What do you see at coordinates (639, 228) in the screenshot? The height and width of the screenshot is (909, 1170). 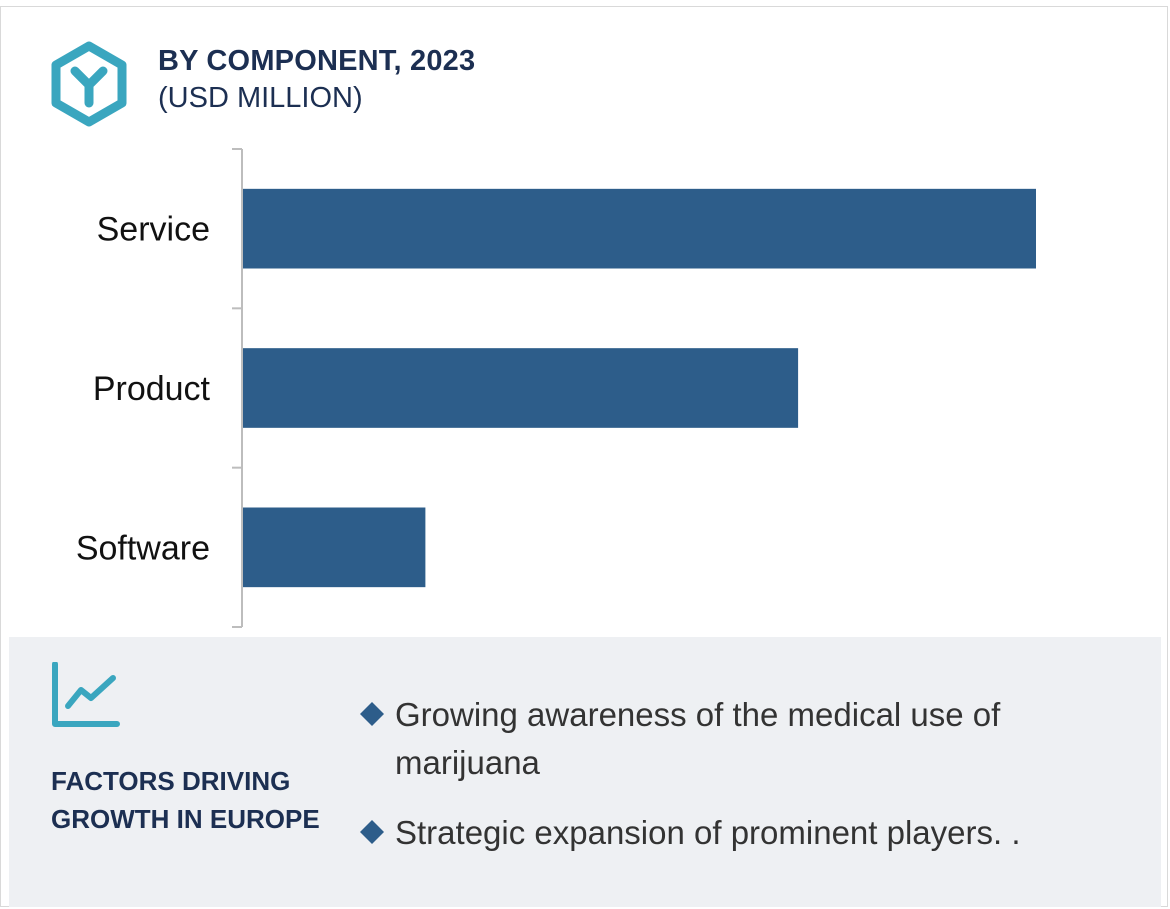 I see `bar-service` at bounding box center [639, 228].